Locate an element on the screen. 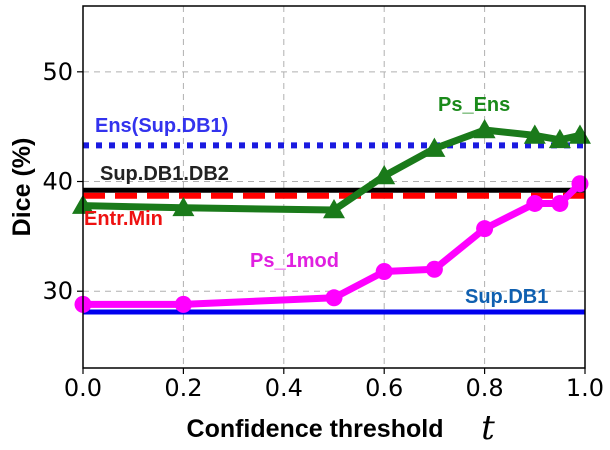 The width and height of the screenshot is (610, 450). x-axis-label: Confidence threshold is located at coordinates (315, 429).